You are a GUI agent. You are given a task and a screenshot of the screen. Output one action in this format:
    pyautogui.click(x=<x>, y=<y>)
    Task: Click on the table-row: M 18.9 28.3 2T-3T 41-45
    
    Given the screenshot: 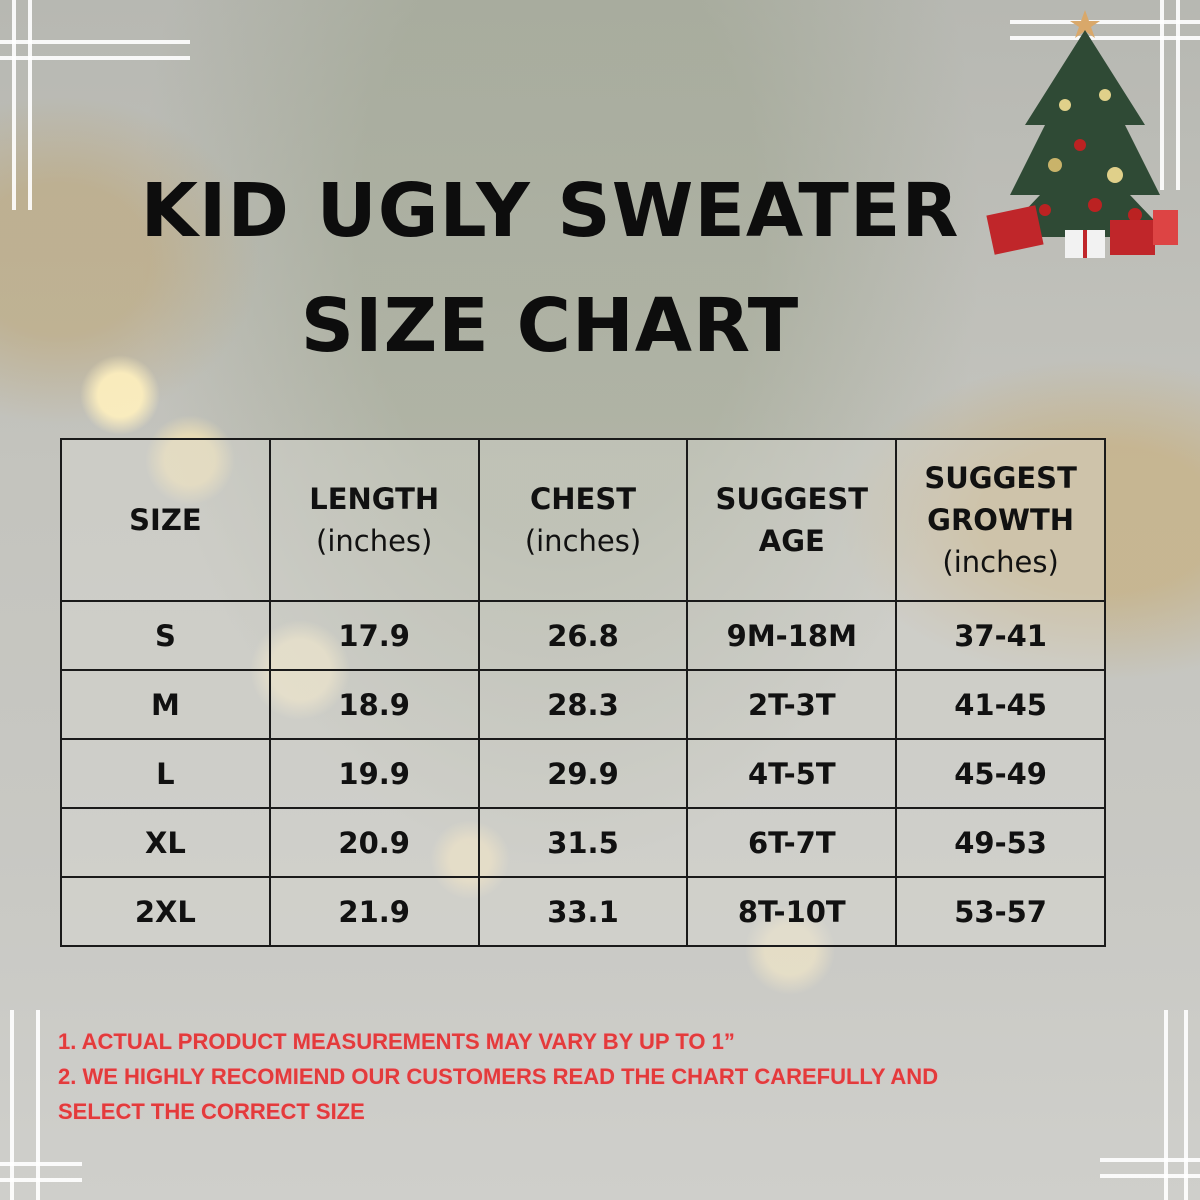 What is the action you would take?
    pyautogui.click(x=583, y=704)
    